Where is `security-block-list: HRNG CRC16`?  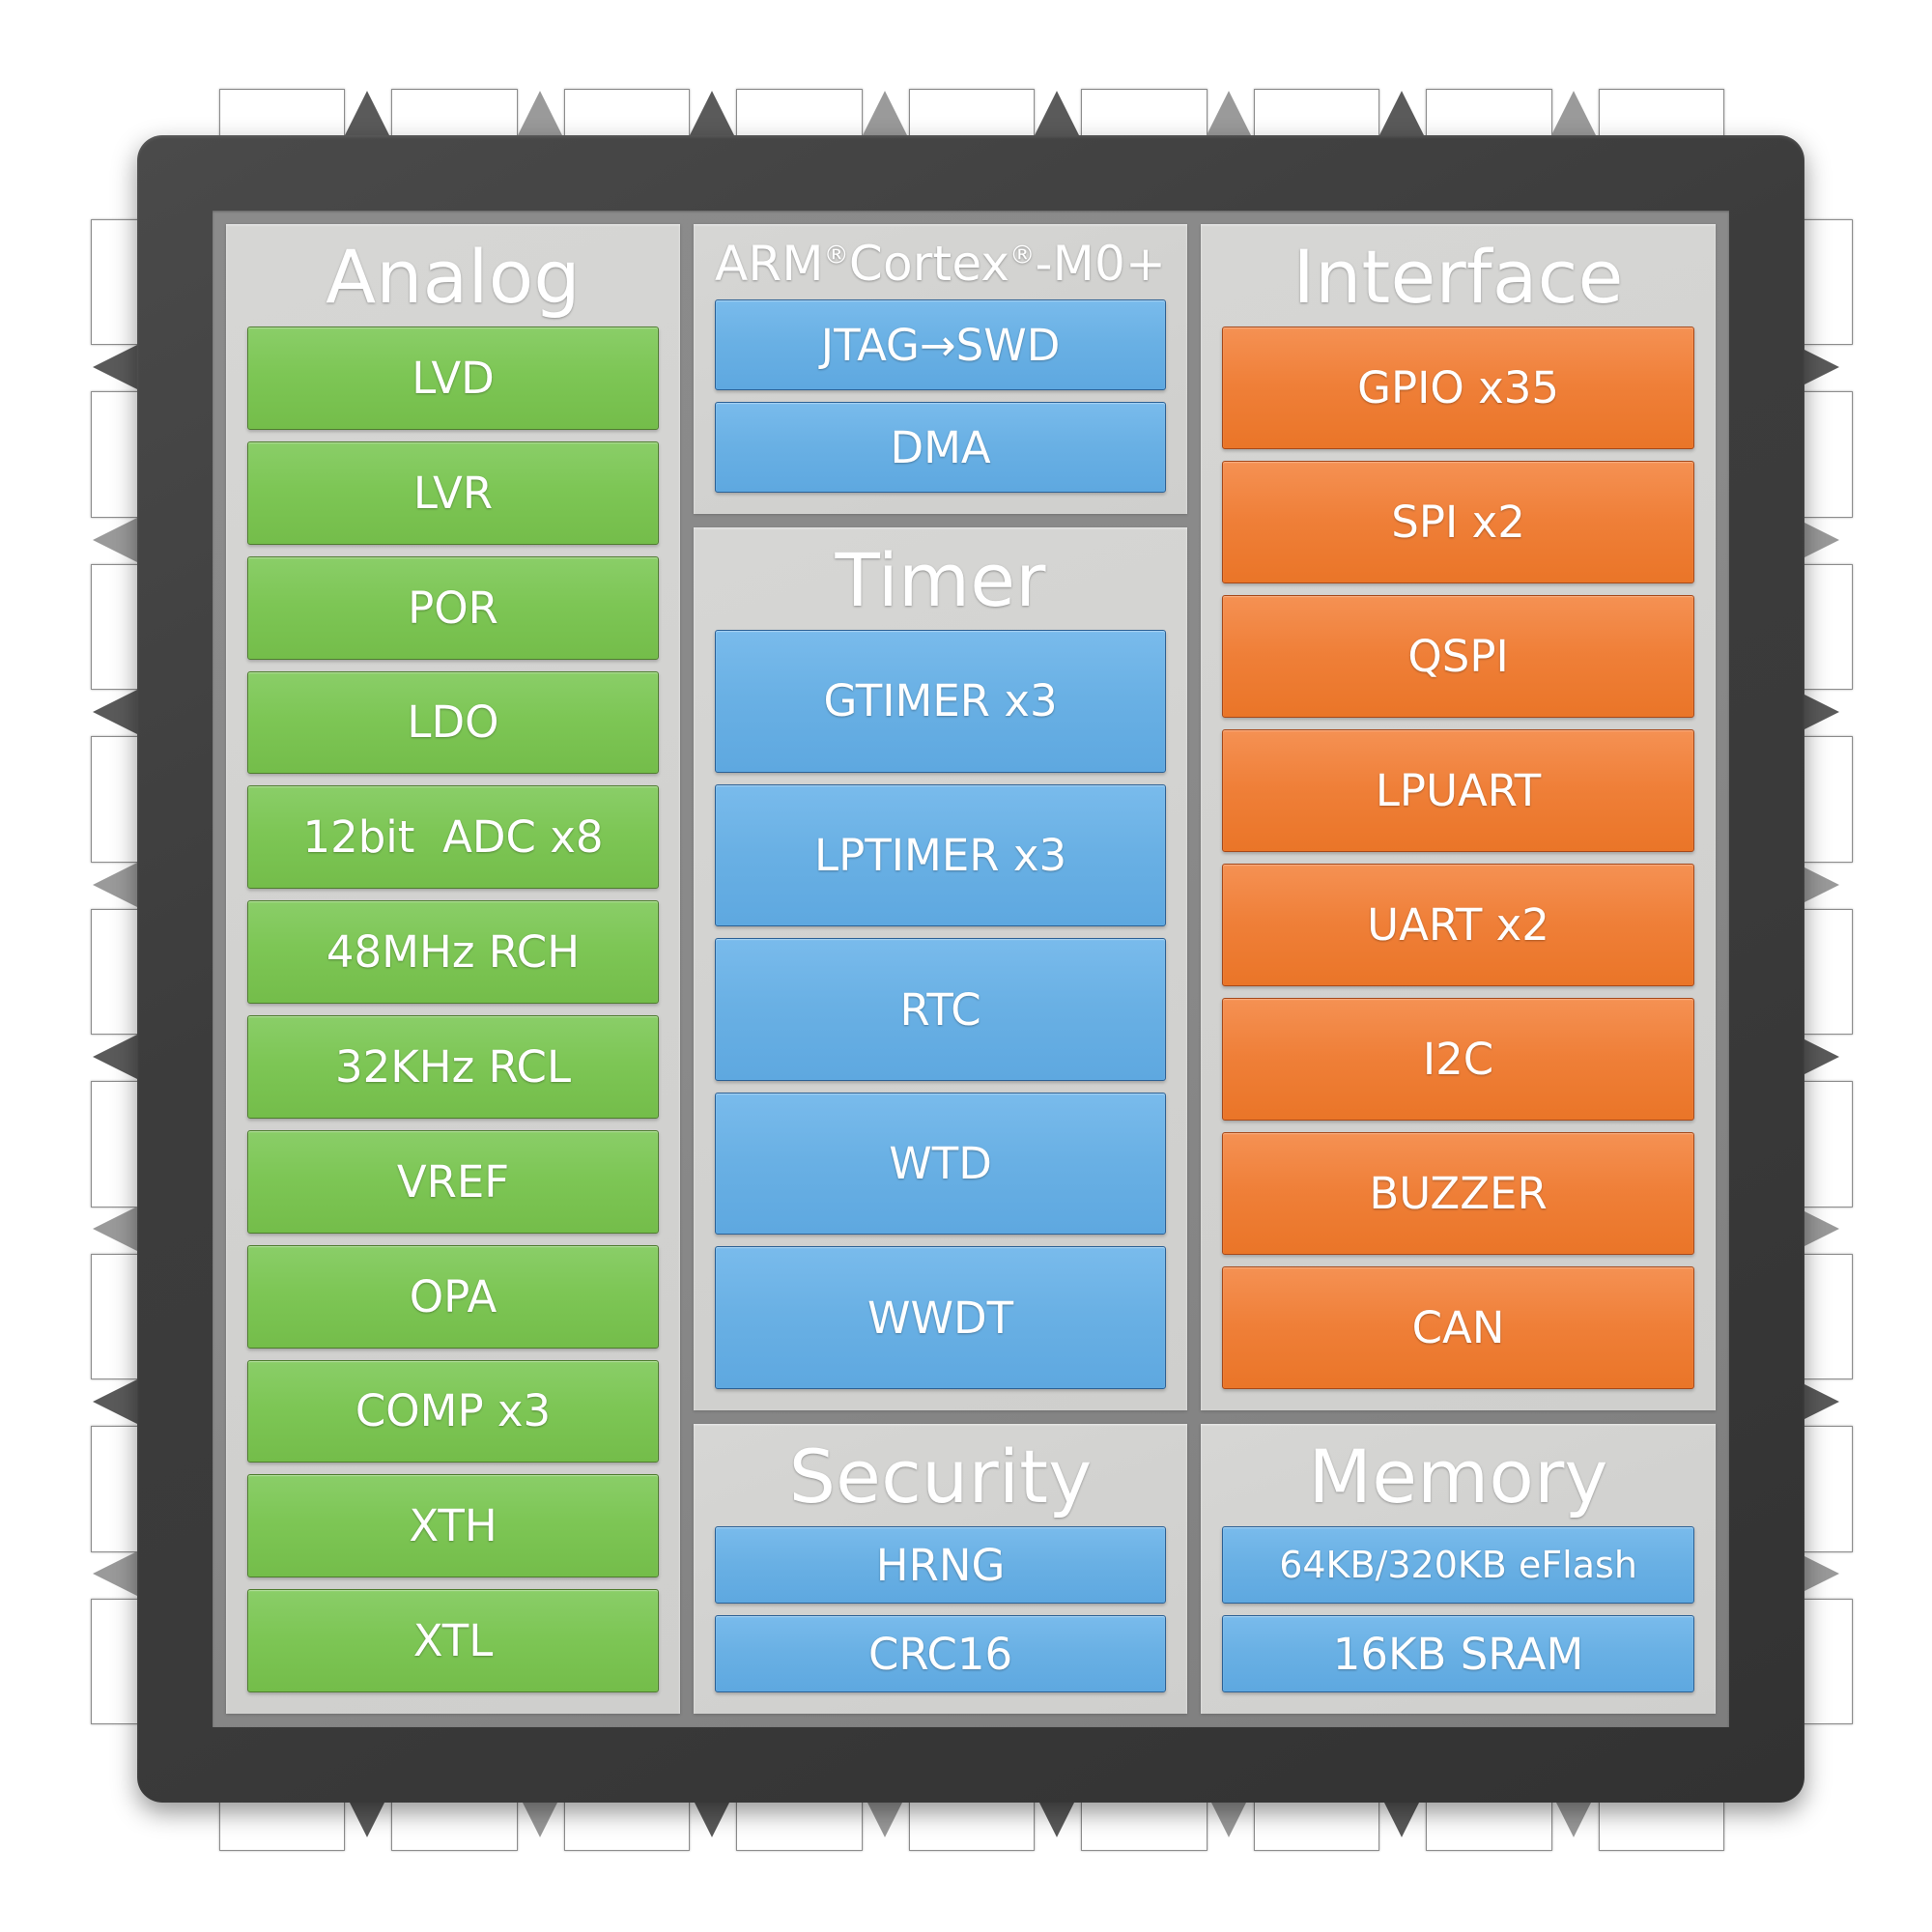
security-block-list: HRNG CRC16 is located at coordinates (941, 1609).